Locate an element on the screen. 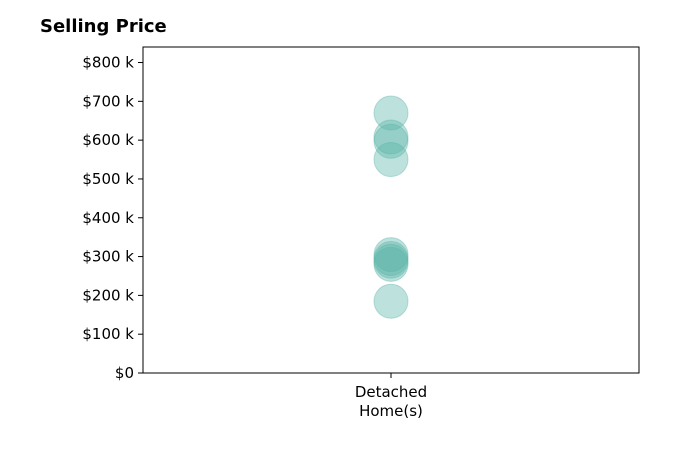 The image size is (679, 462). y-tick-label: $500 k is located at coordinates (108, 179).